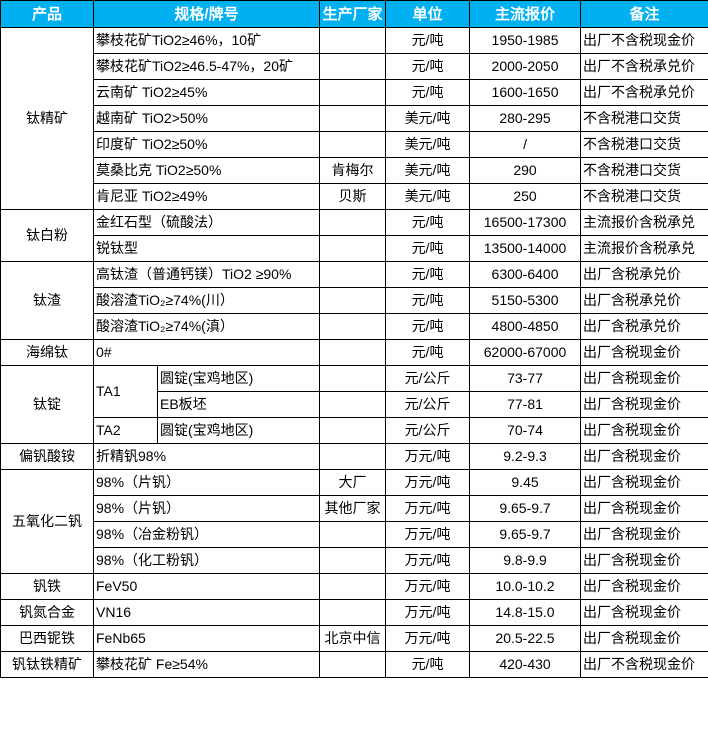 This screenshot has width=708, height=731. I want to click on price-cell: 9.65-9.7, so click(525, 534).